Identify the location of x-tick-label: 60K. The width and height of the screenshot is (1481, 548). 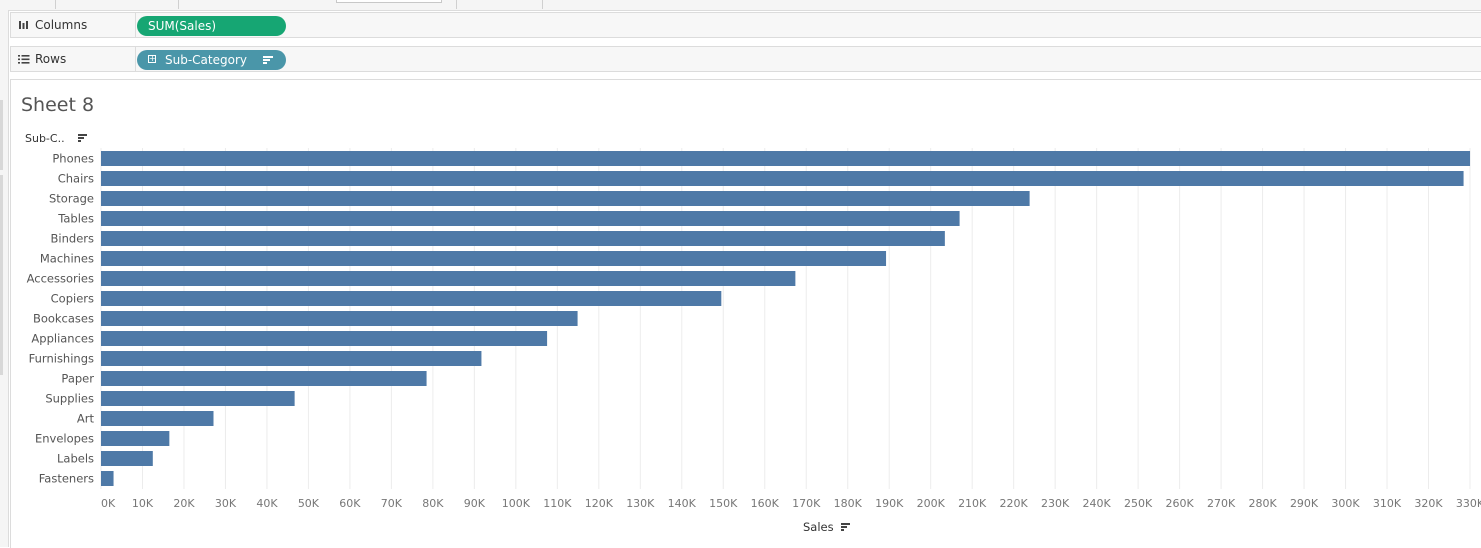
(350, 503).